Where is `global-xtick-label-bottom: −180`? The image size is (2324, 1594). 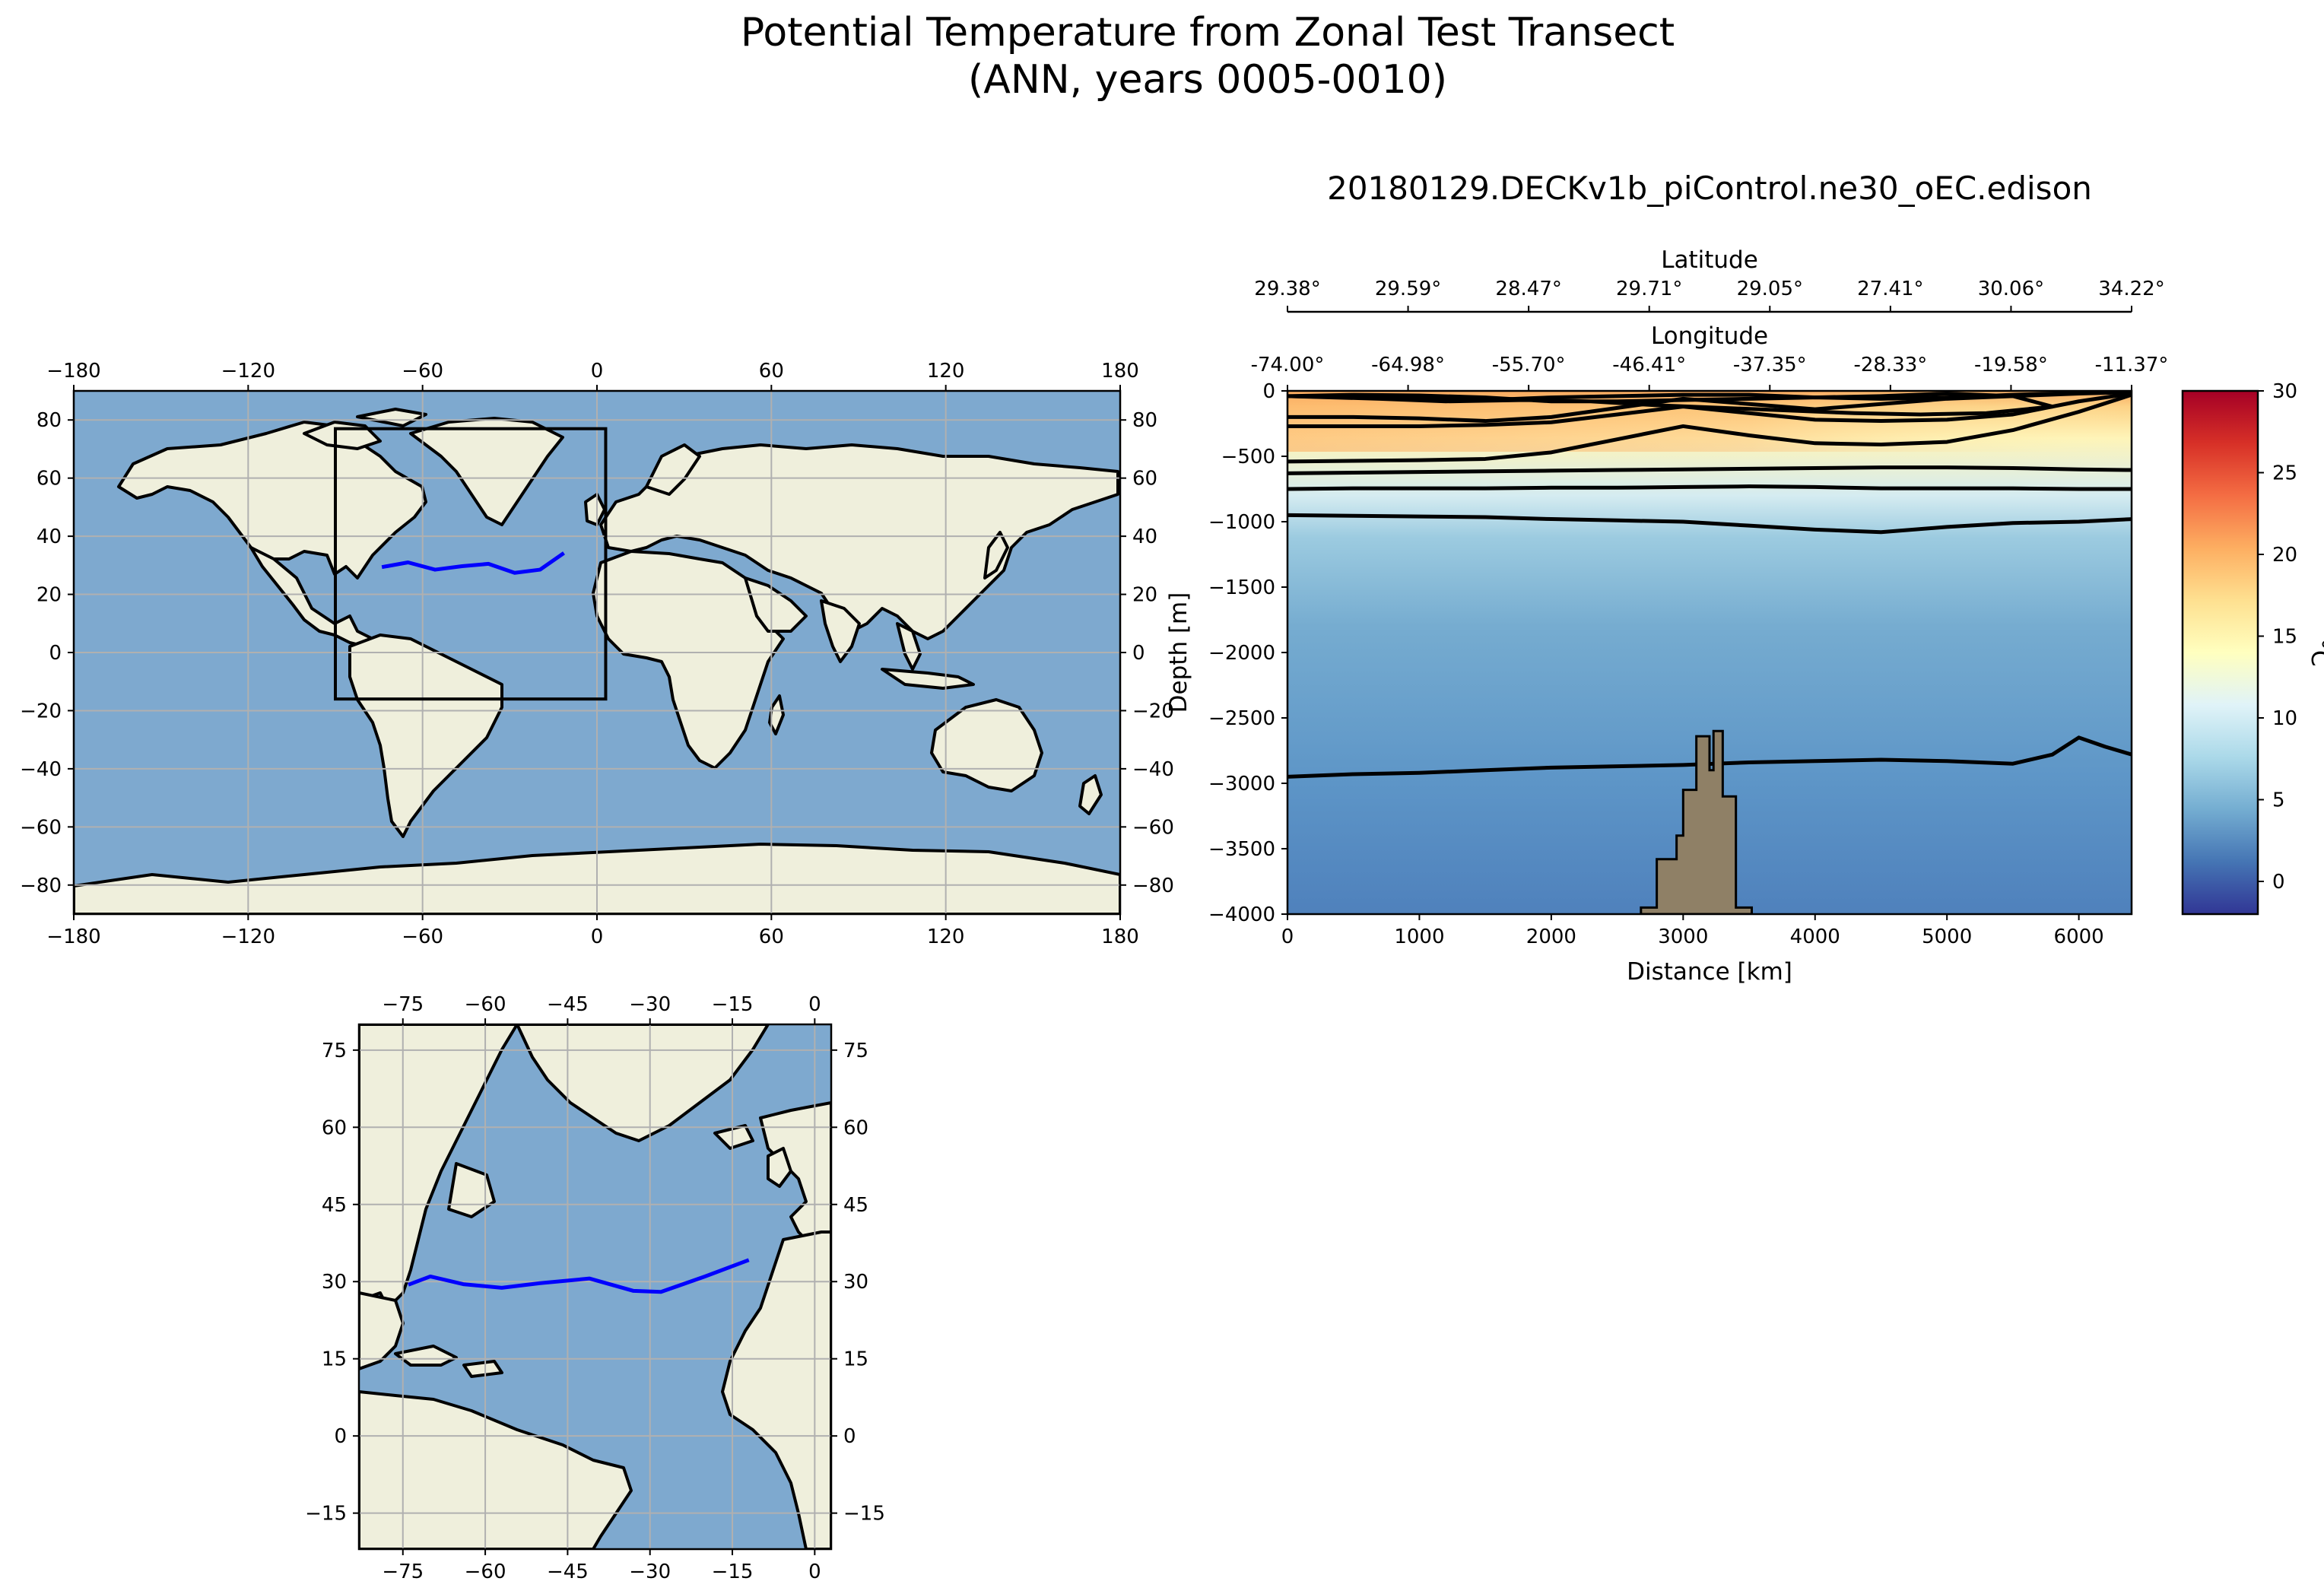
global-xtick-label-bottom: −180 is located at coordinates (73, 937).